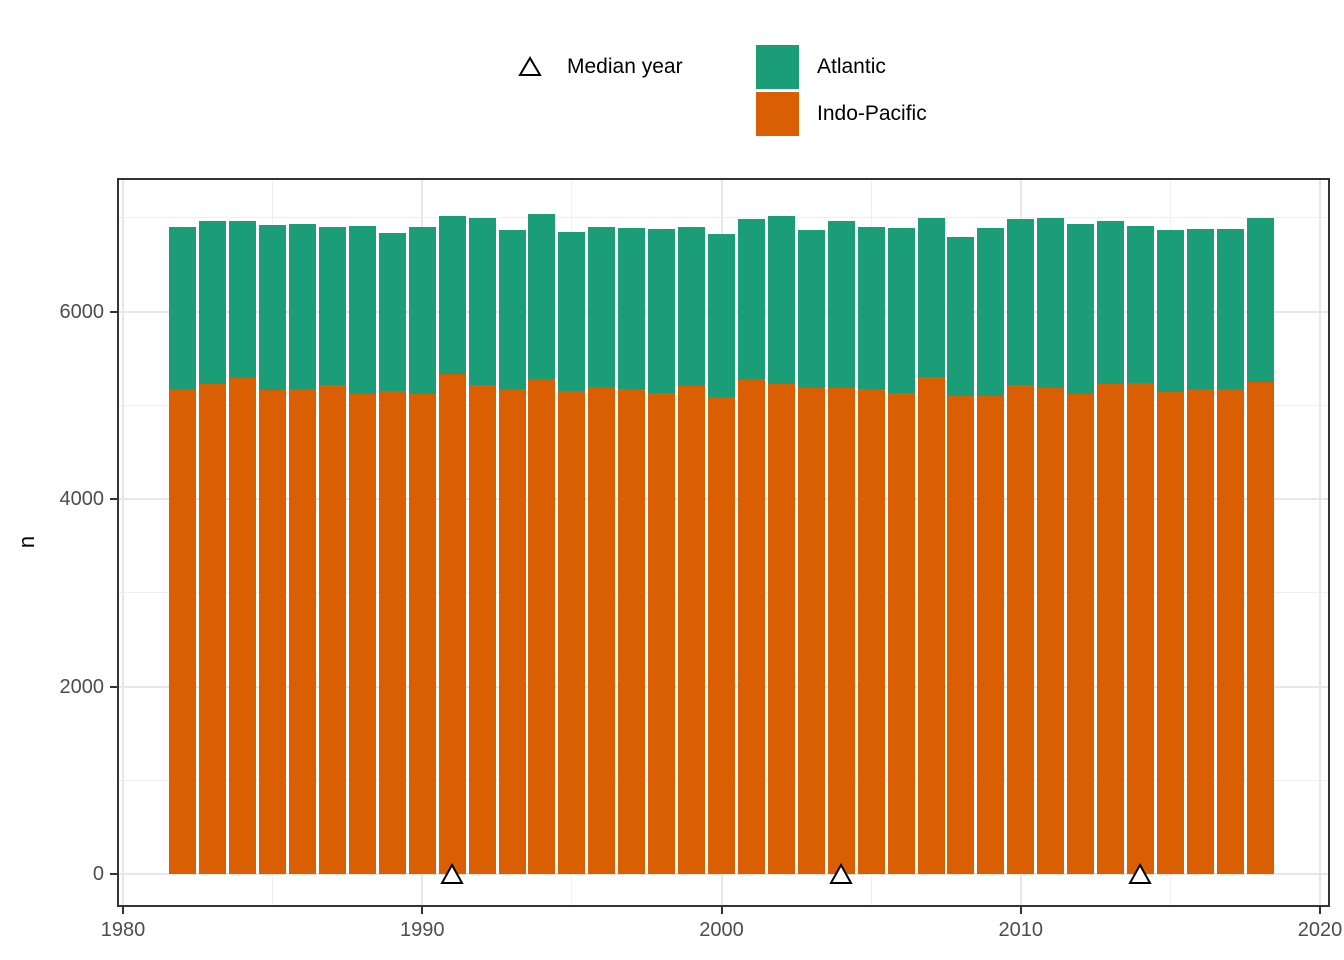  Describe the element at coordinates (123, 930) in the screenshot. I see `x-tick-label: 1980` at that location.